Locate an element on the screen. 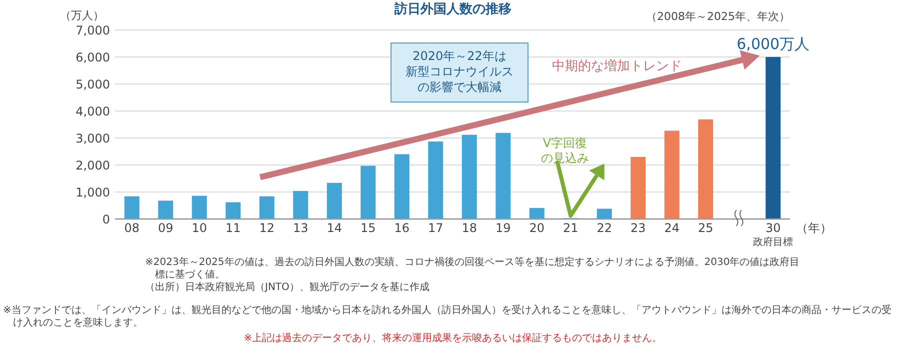 This screenshot has width=906, height=349. x-tick-label: 13 is located at coordinates (300, 228).